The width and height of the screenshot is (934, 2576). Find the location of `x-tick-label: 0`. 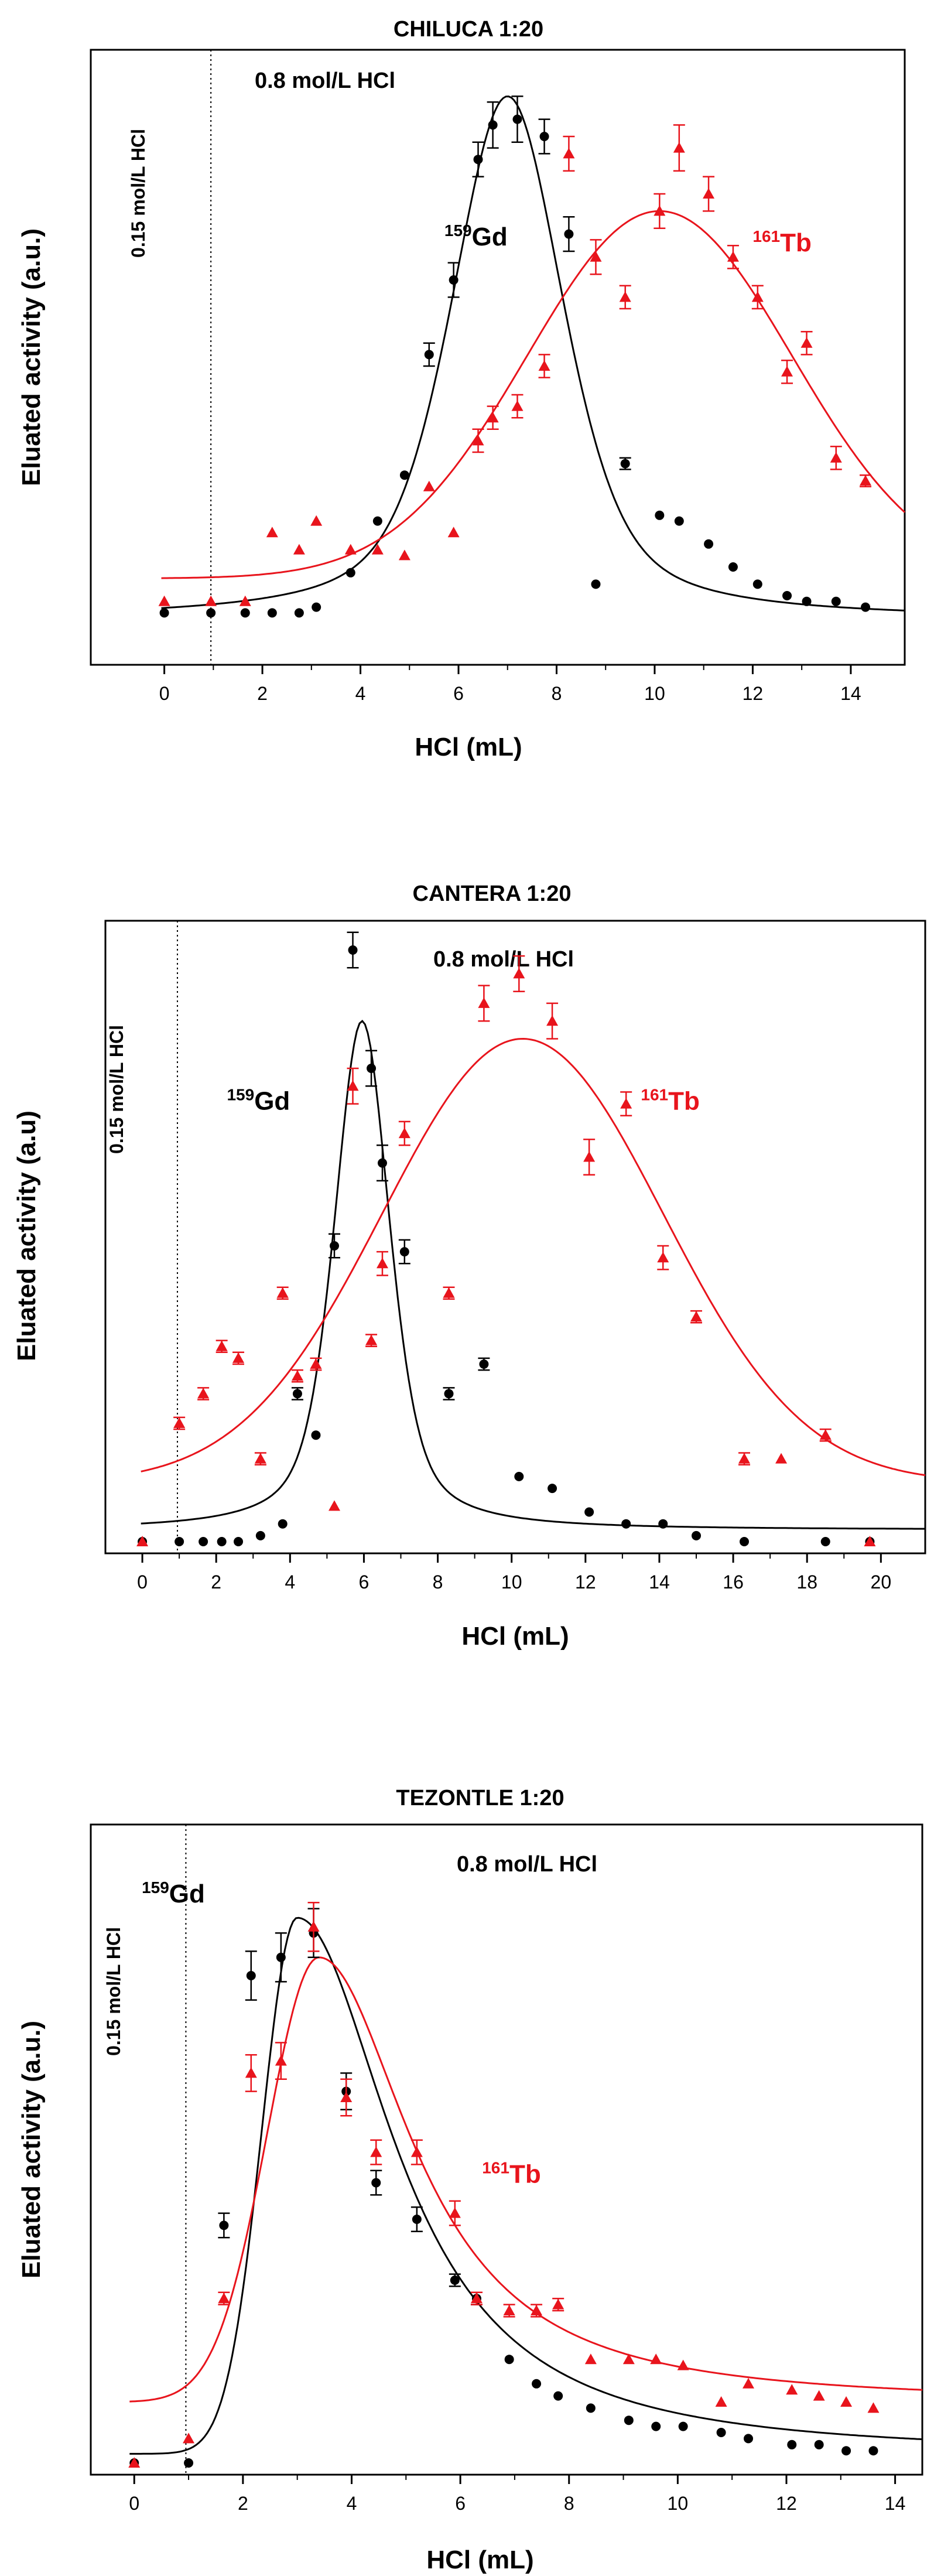

x-tick-label: 0 is located at coordinates (134, 2503).